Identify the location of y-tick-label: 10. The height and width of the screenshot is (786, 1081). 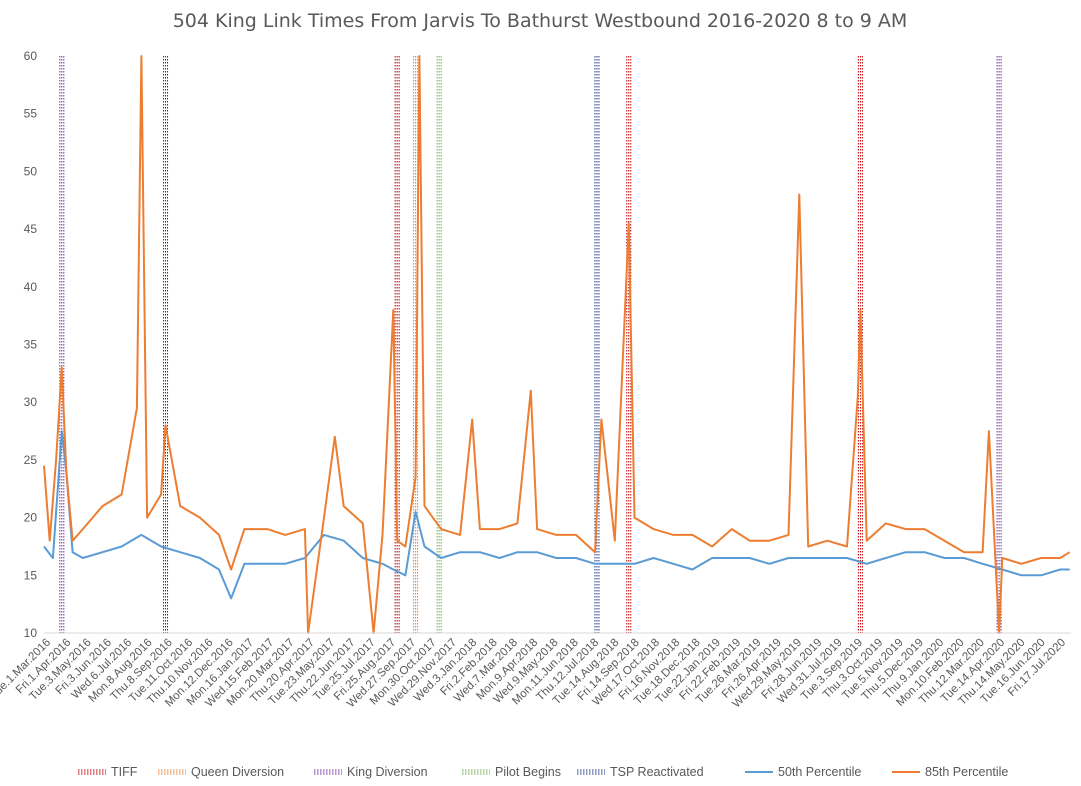
(31, 633).